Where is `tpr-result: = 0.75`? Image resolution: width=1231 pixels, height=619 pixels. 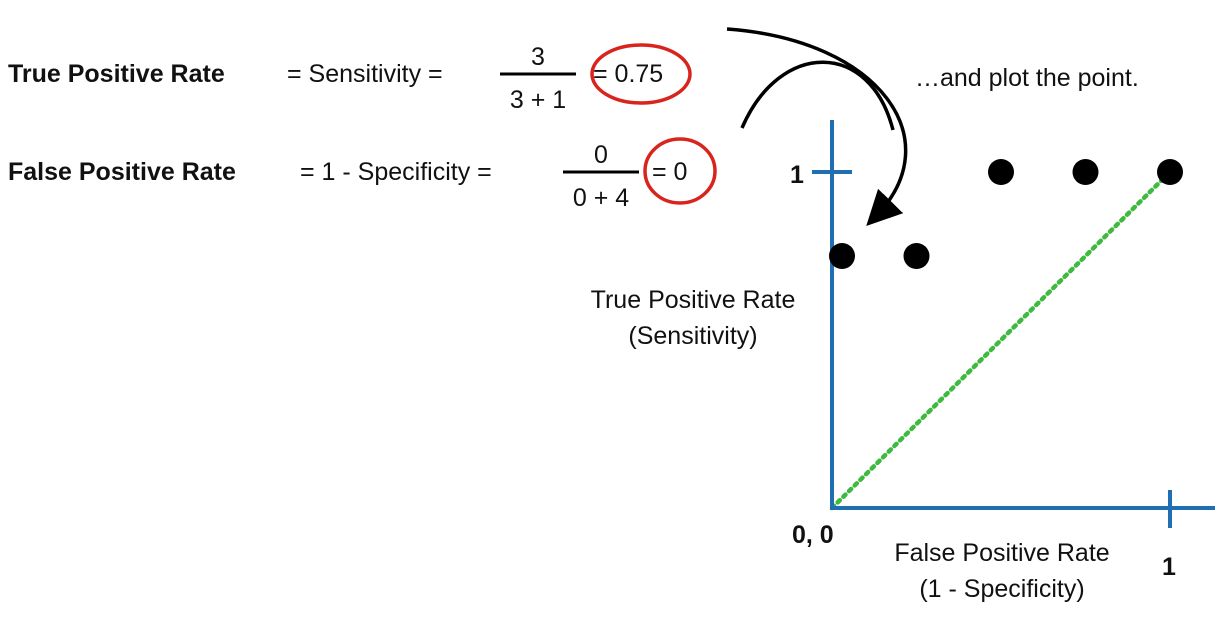
tpr-result: = 0.75 is located at coordinates (628, 74).